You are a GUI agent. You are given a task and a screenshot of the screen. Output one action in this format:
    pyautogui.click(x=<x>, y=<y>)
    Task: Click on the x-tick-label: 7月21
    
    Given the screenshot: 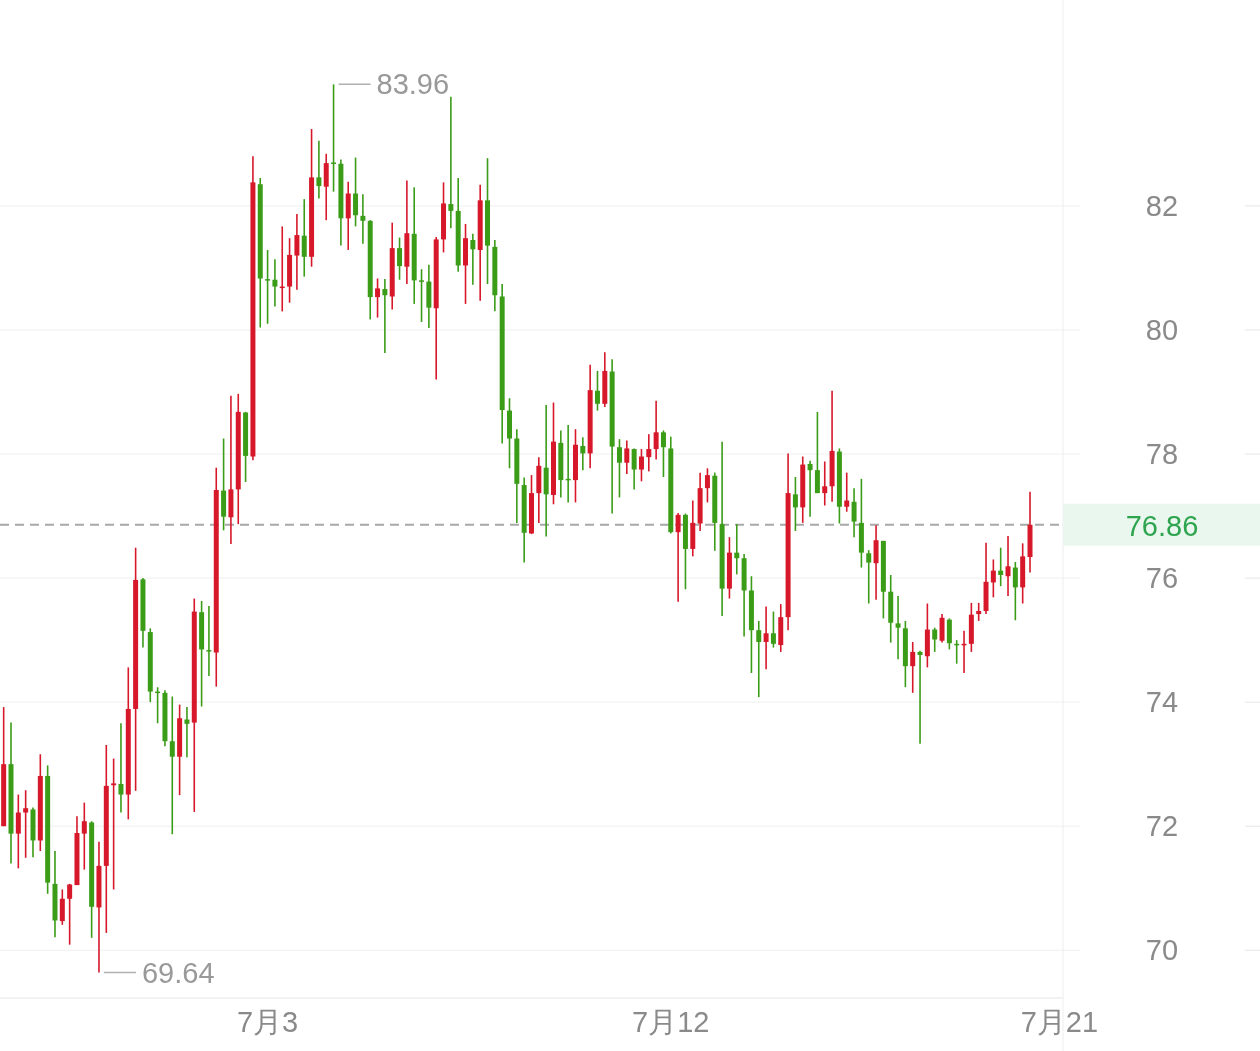 What is the action you would take?
    pyautogui.click(x=1059, y=1022)
    